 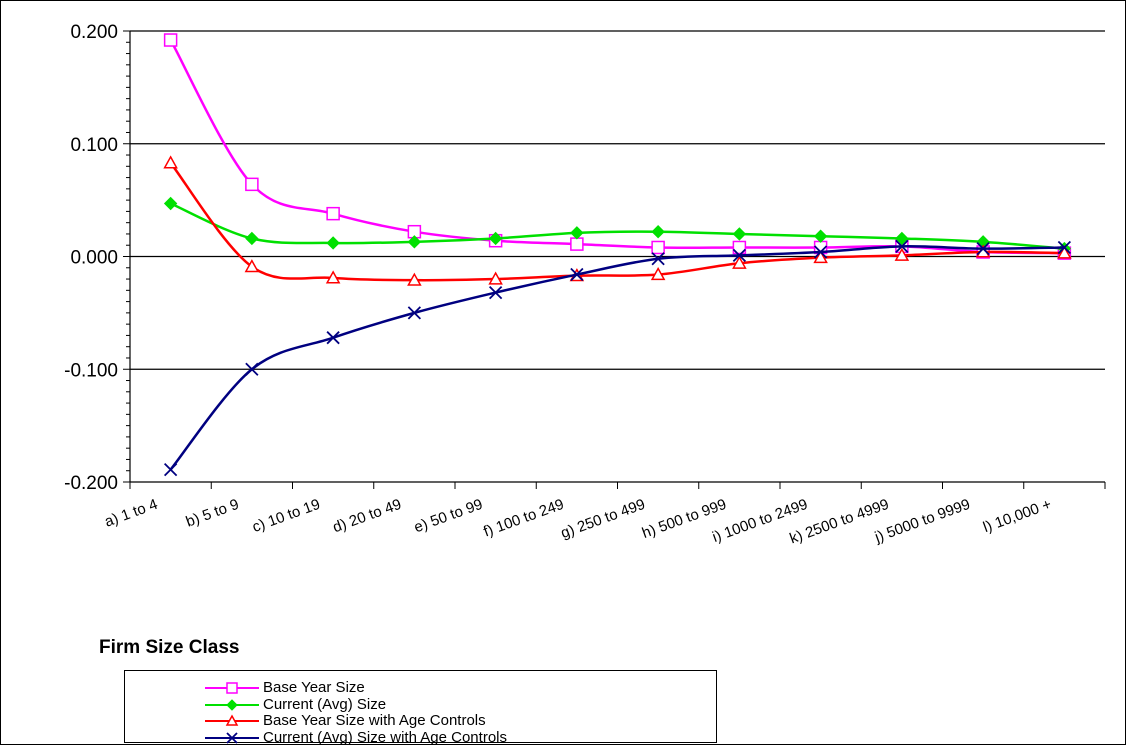 What do you see at coordinates (286, 516) in the screenshot?
I see `x-tick-label: c) 10 to 19` at bounding box center [286, 516].